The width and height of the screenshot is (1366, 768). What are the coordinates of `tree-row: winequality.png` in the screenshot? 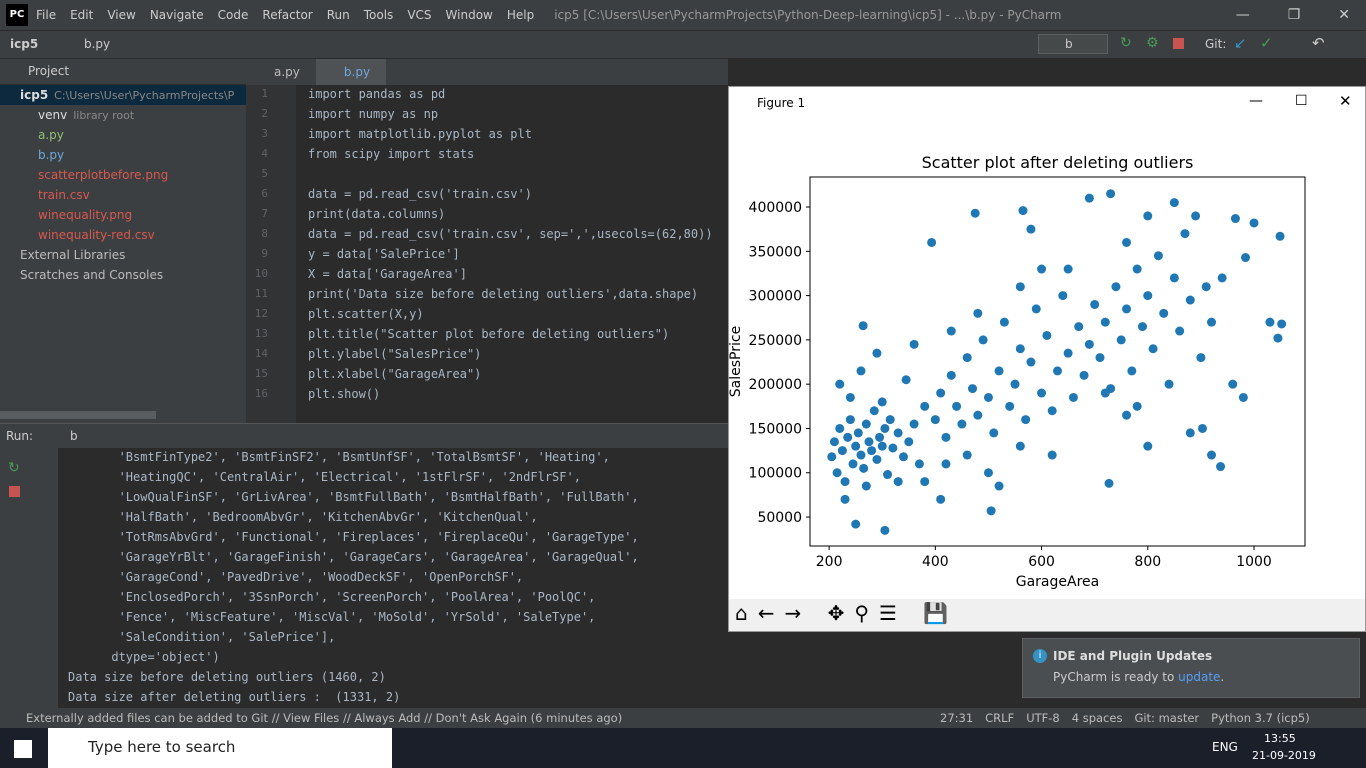 It's located at (123, 215).